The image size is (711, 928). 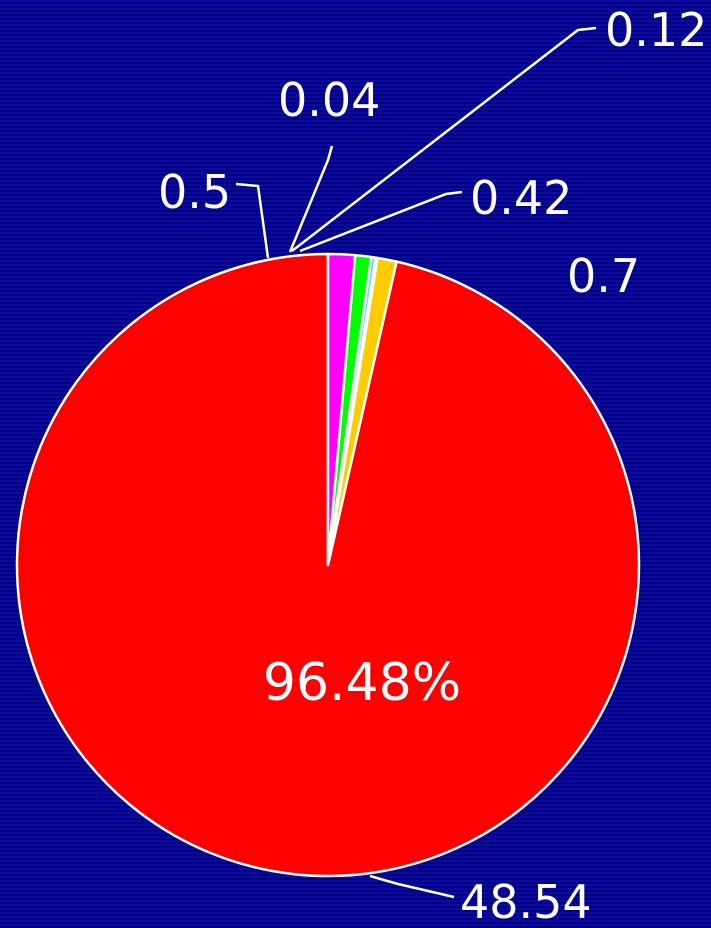 What do you see at coordinates (526, 899) in the screenshot?
I see `slice-value-label: 48.54` at bounding box center [526, 899].